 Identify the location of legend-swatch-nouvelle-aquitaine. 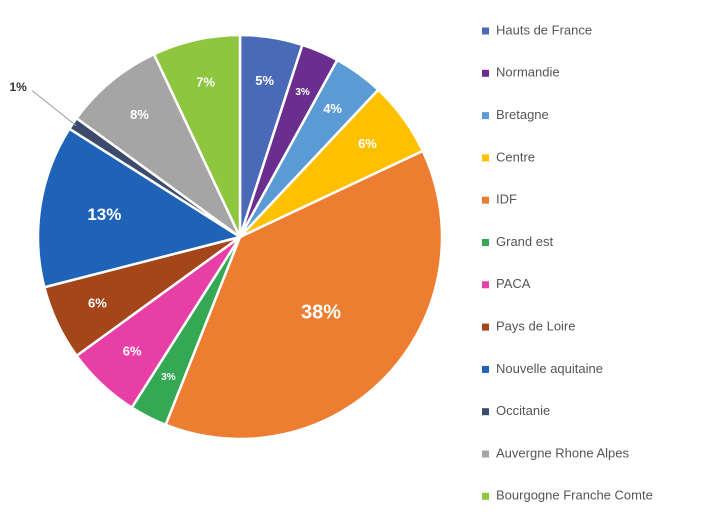
(485, 369).